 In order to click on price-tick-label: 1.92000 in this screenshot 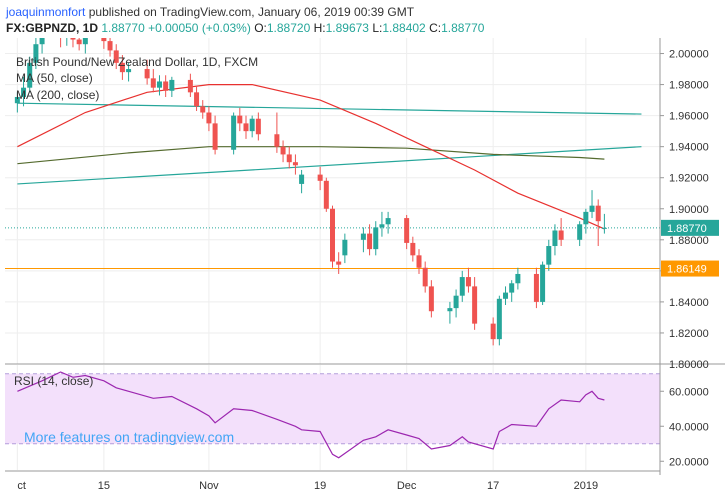, I will do `click(689, 179)`.